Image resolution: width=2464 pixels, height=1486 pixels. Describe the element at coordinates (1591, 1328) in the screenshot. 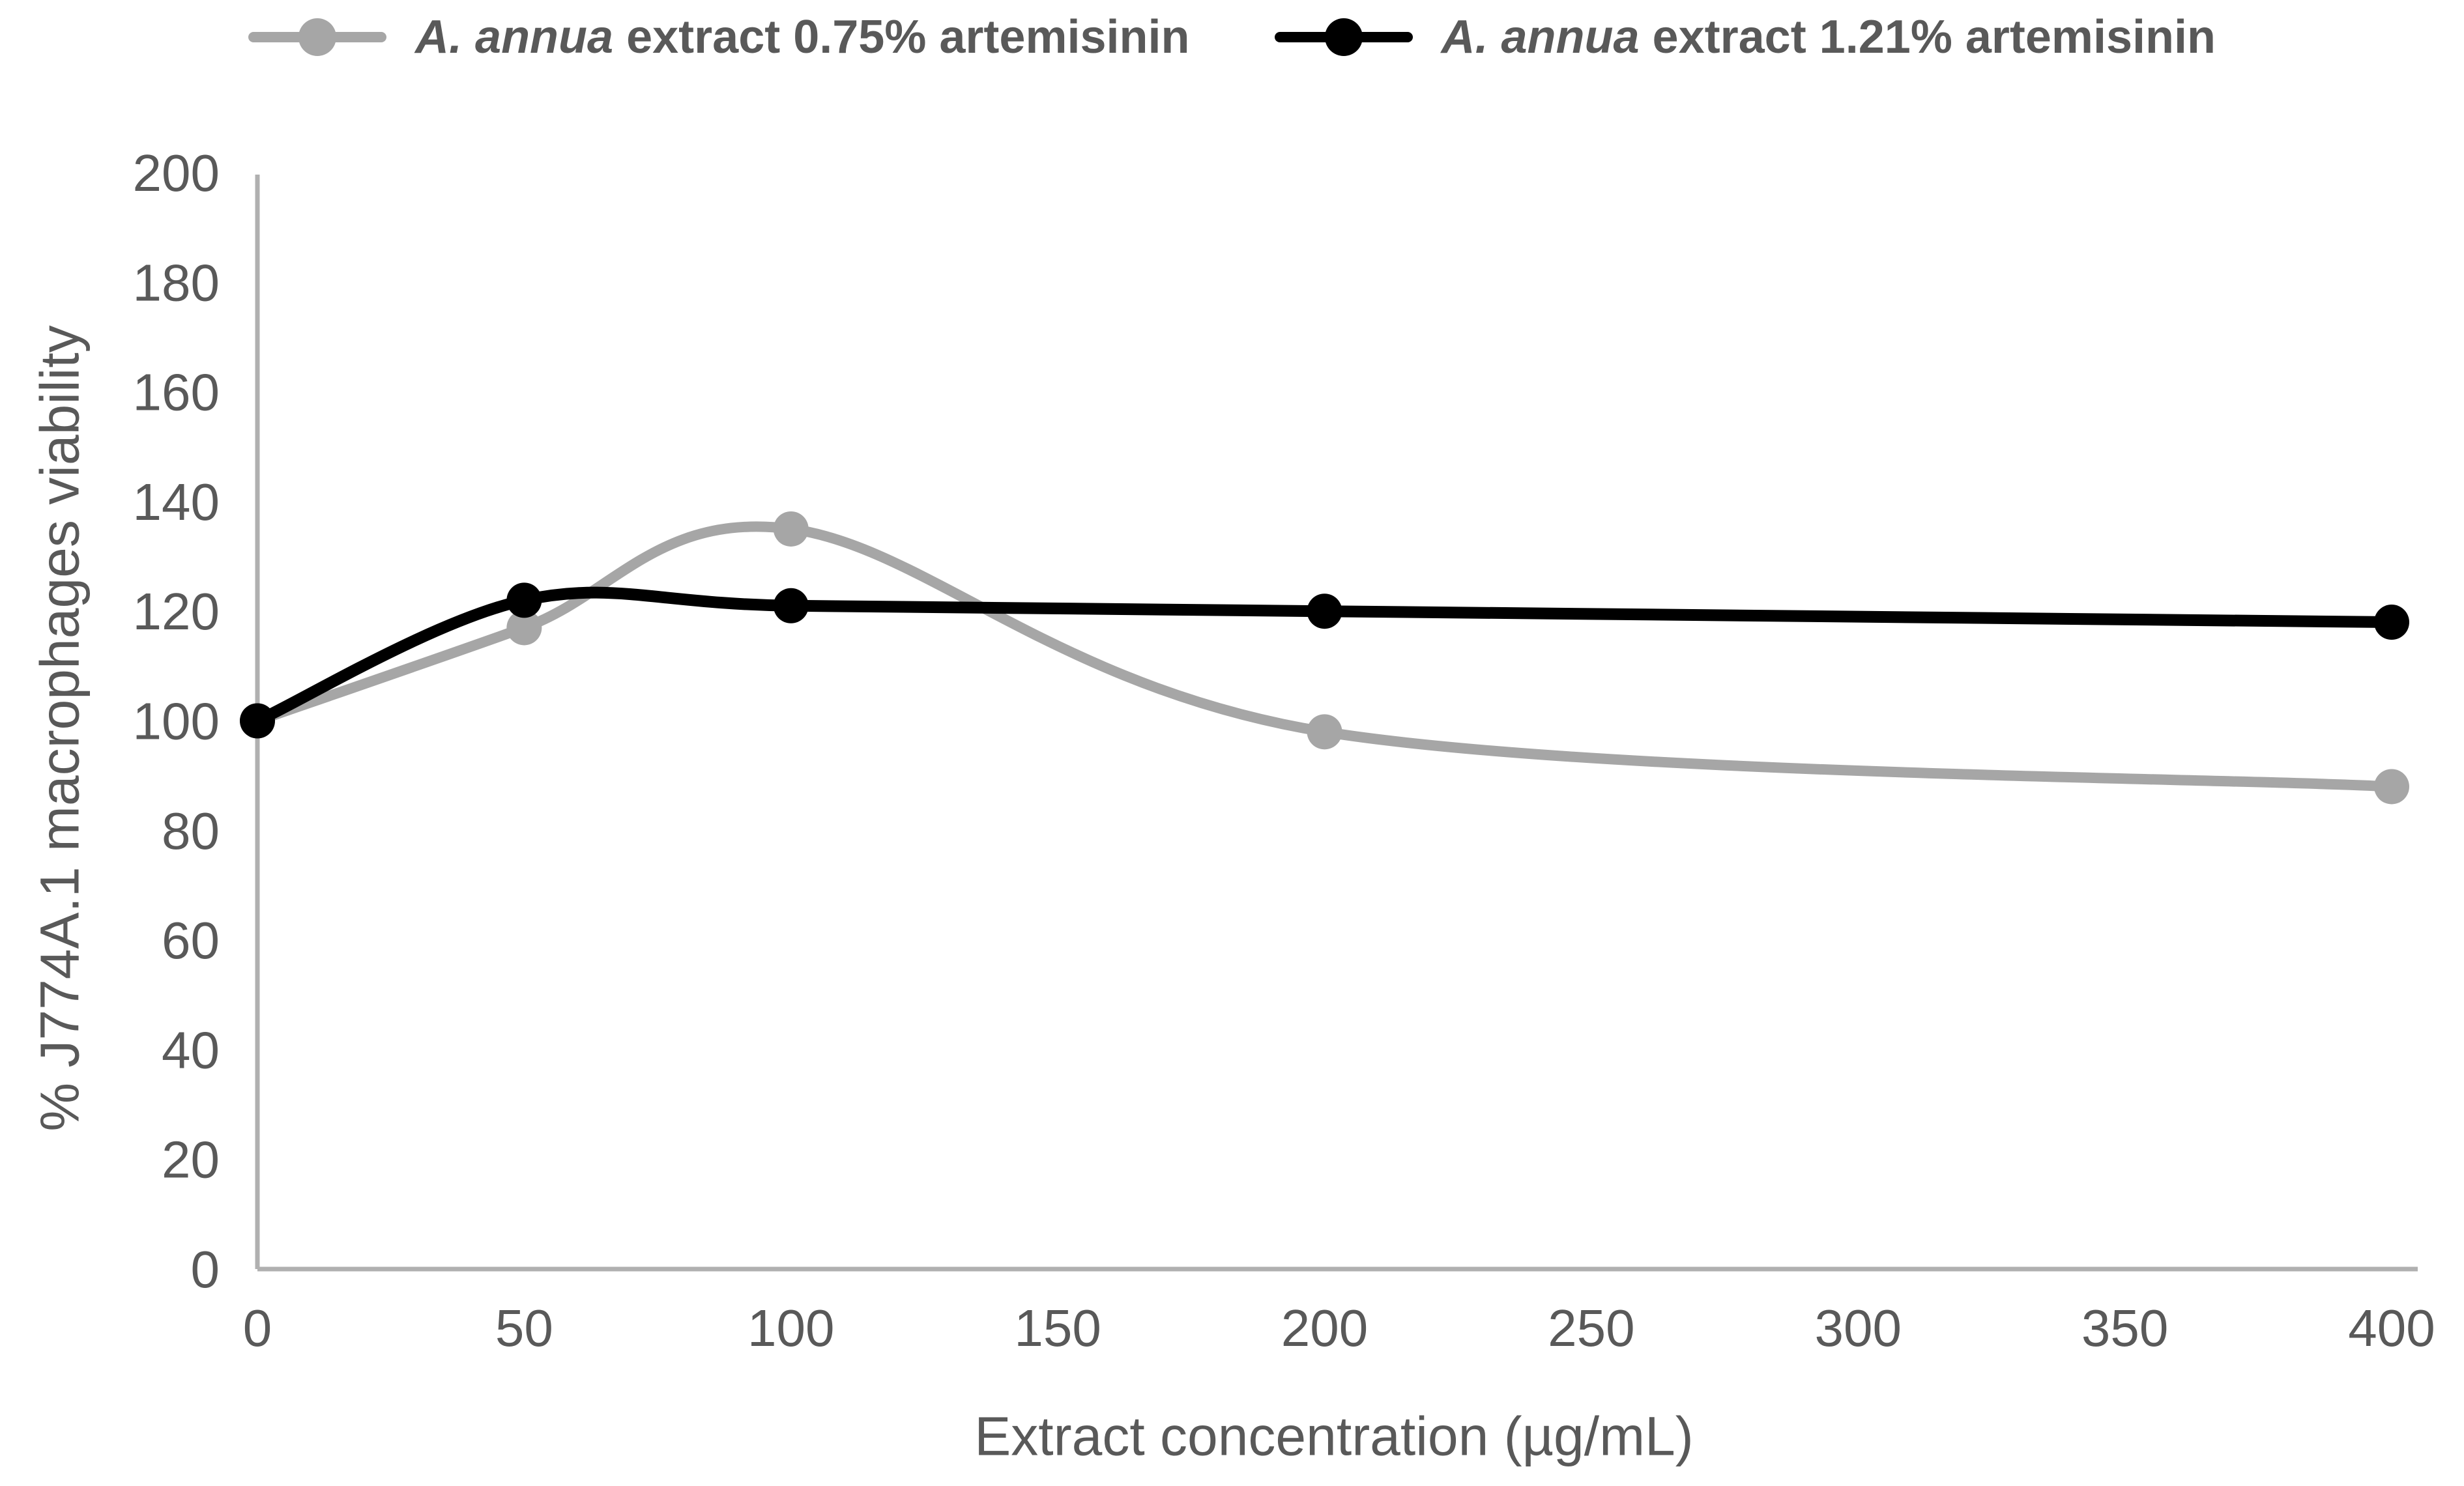

I see `x-tick-label: 250` at that location.